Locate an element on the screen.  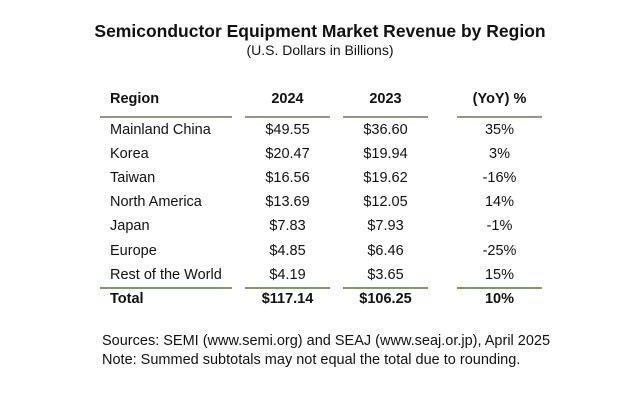
table-row-cell: $3.65 is located at coordinates (385, 274).